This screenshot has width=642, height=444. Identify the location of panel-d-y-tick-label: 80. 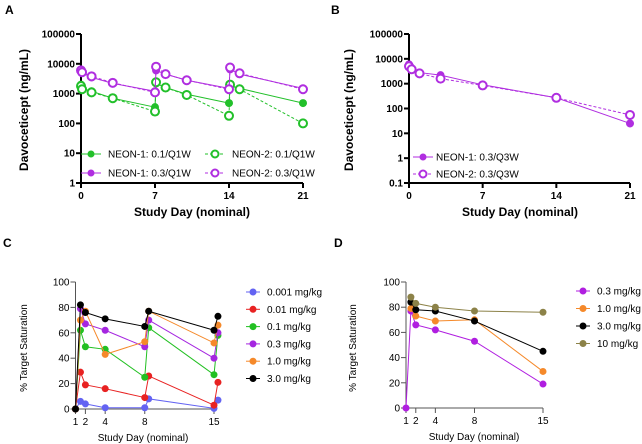
(395, 308).